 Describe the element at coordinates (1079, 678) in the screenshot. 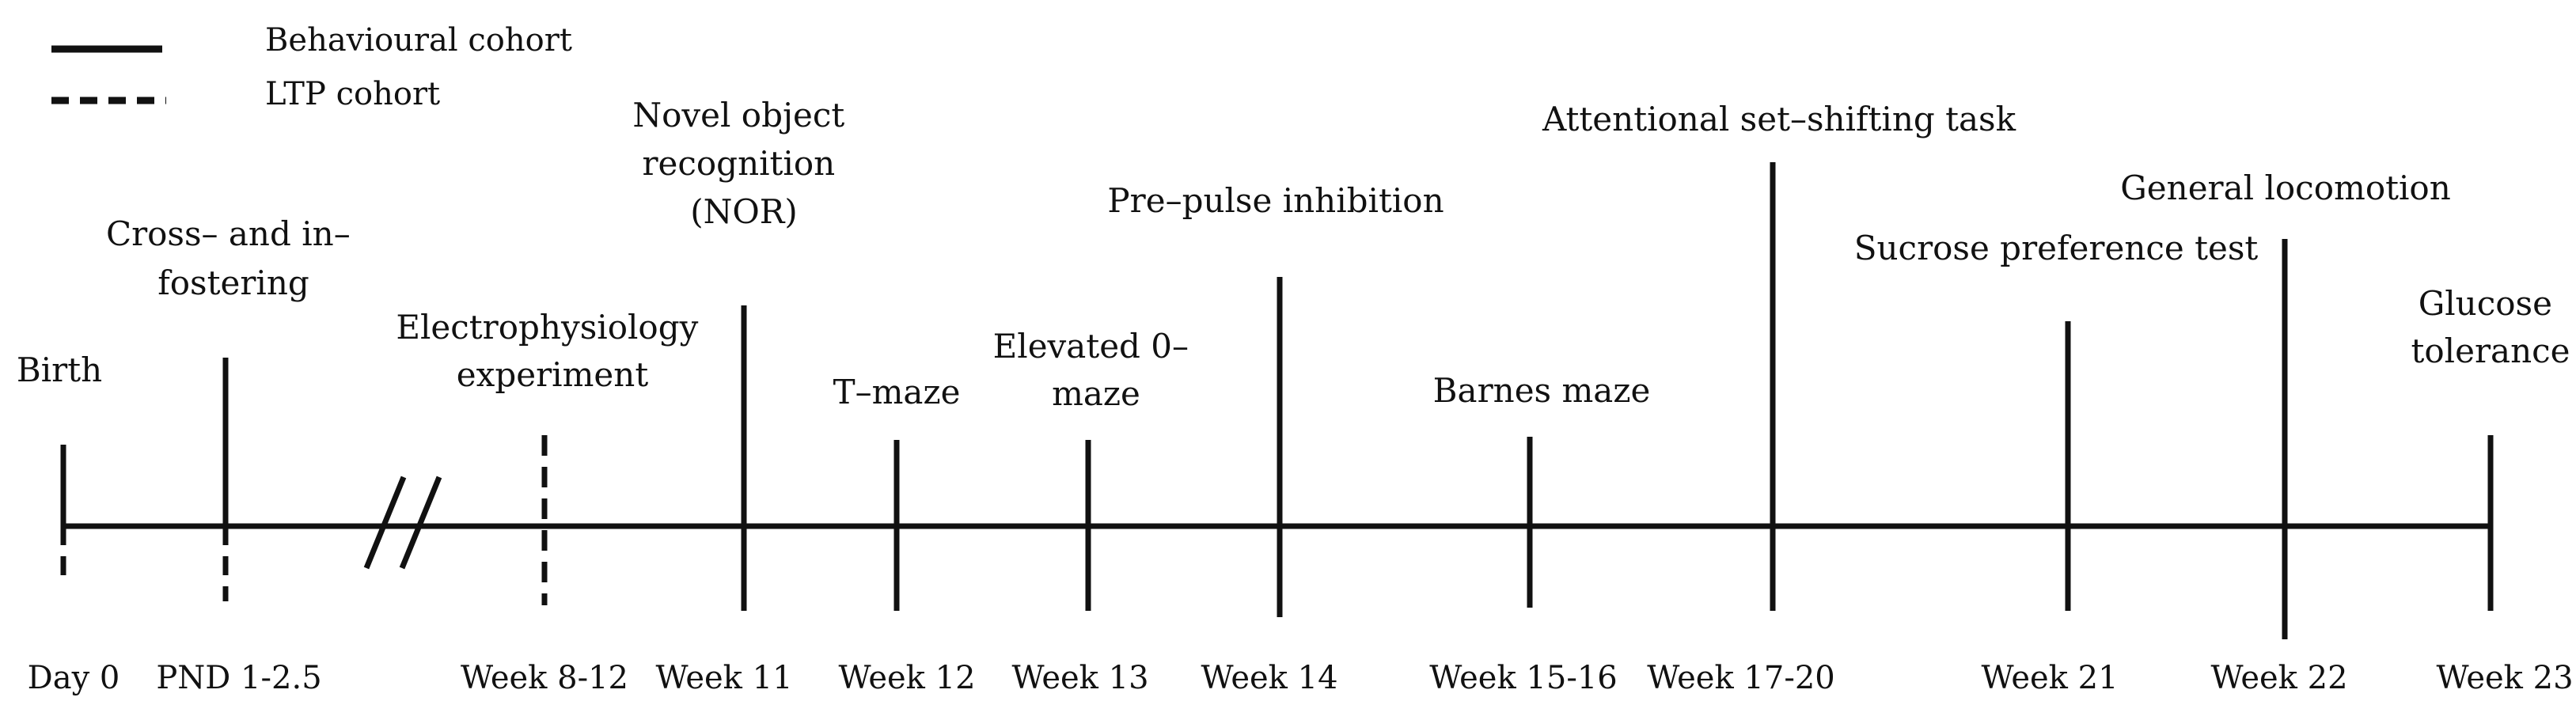

I see `week-label-ezm: Week 13` at that location.